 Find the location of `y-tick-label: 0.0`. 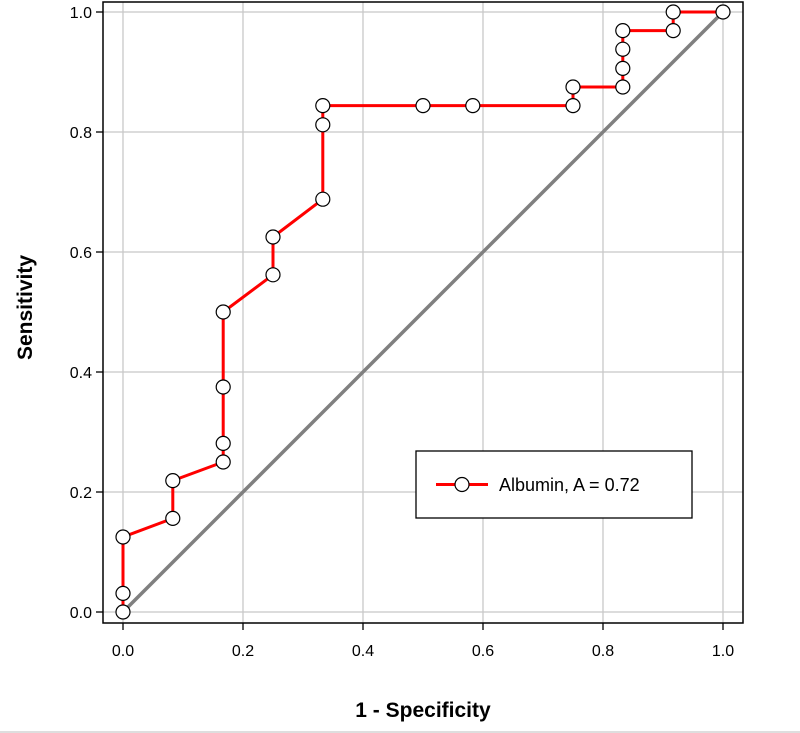

y-tick-label: 0.0 is located at coordinates (81, 613).